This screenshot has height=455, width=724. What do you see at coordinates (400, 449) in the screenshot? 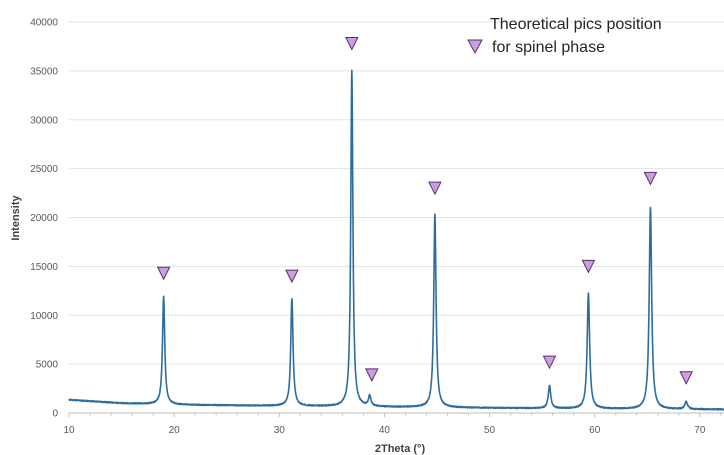
I see `x-axis-title: 2Theta (°)` at bounding box center [400, 449].